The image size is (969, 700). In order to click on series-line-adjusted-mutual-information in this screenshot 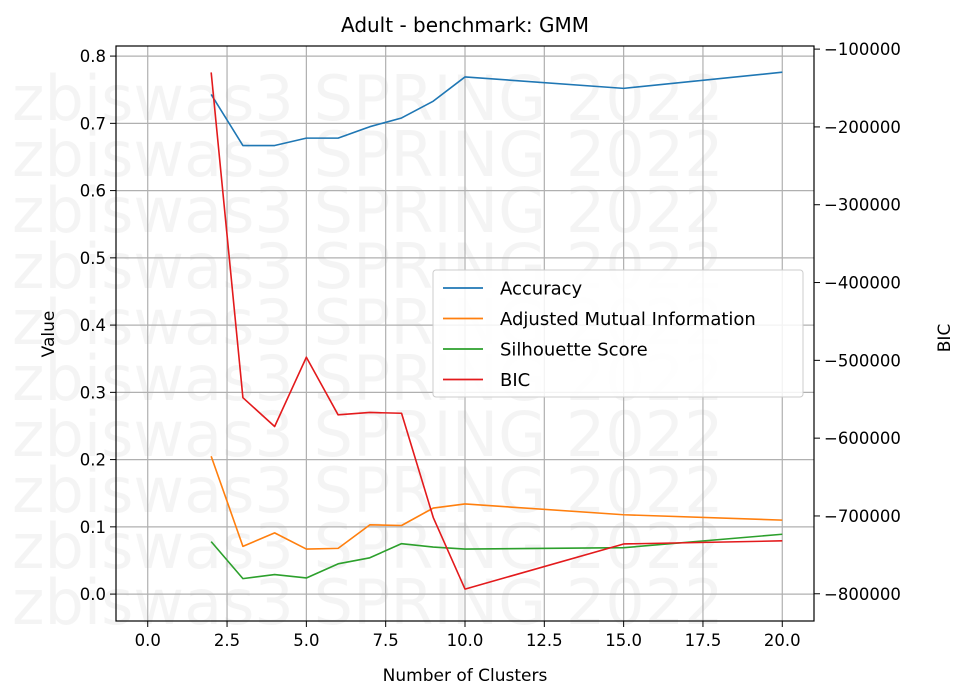, I will do `click(496, 502)`.